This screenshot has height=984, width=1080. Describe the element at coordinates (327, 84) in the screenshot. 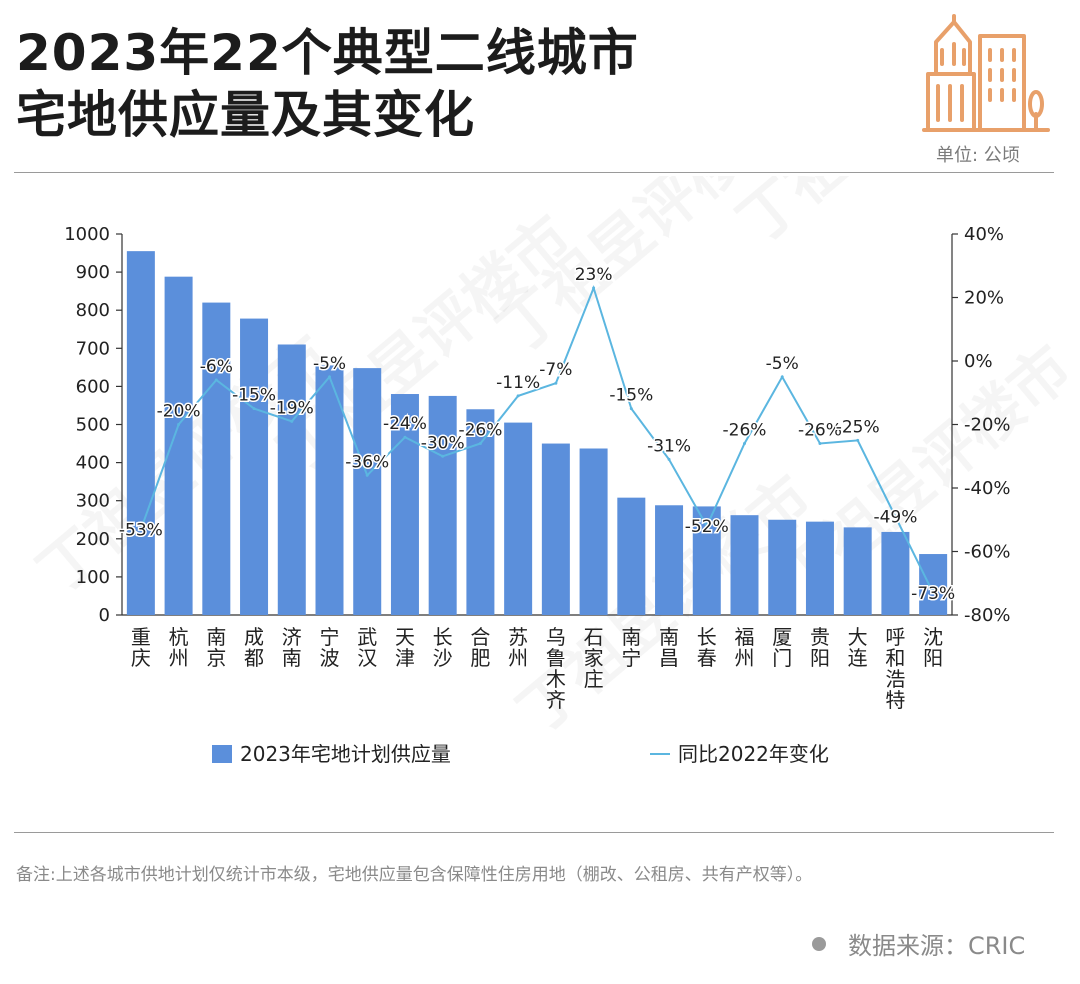

I see `page-title: 2023年22个典型二线城市 宅地供应量及其变化` at that location.